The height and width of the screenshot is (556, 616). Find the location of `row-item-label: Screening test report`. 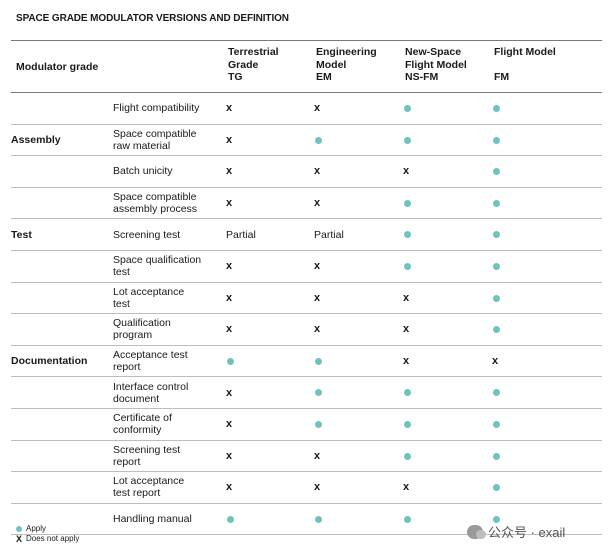

row-item-label: Screening test report is located at coordinates (170, 456).